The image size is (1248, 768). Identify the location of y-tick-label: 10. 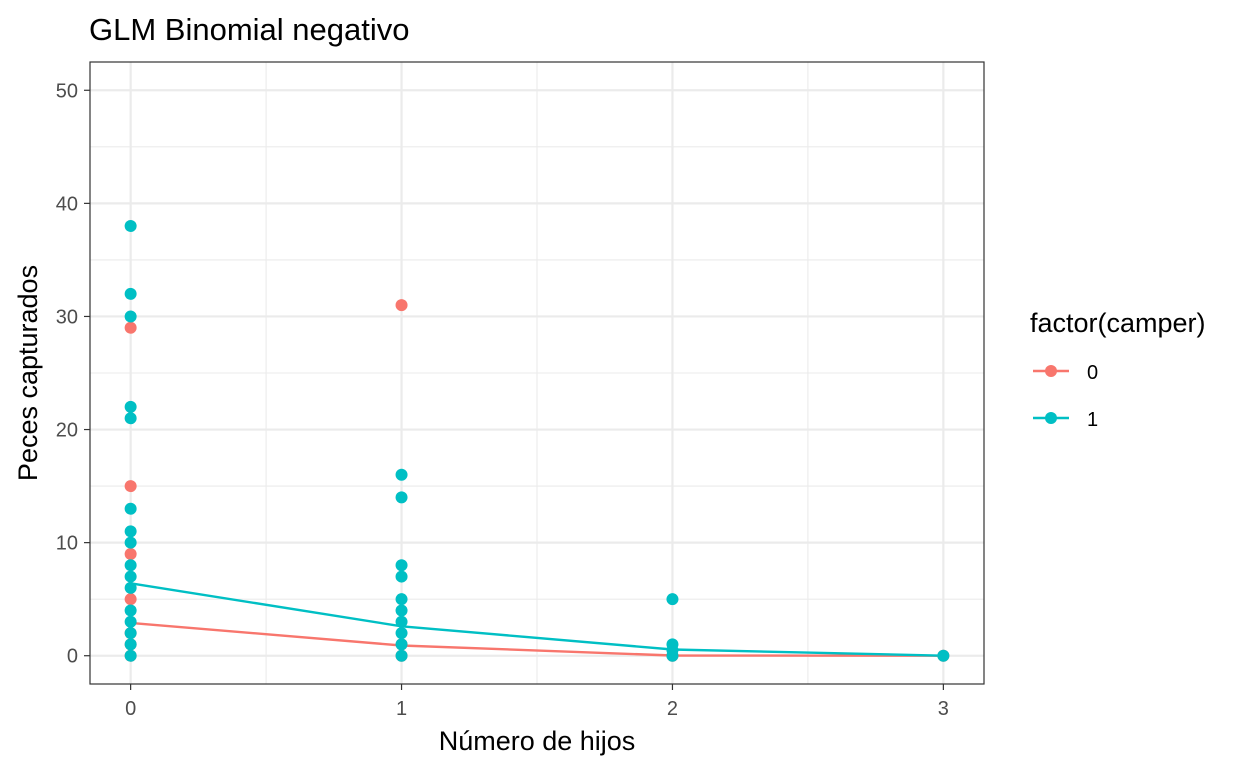
(67, 544).